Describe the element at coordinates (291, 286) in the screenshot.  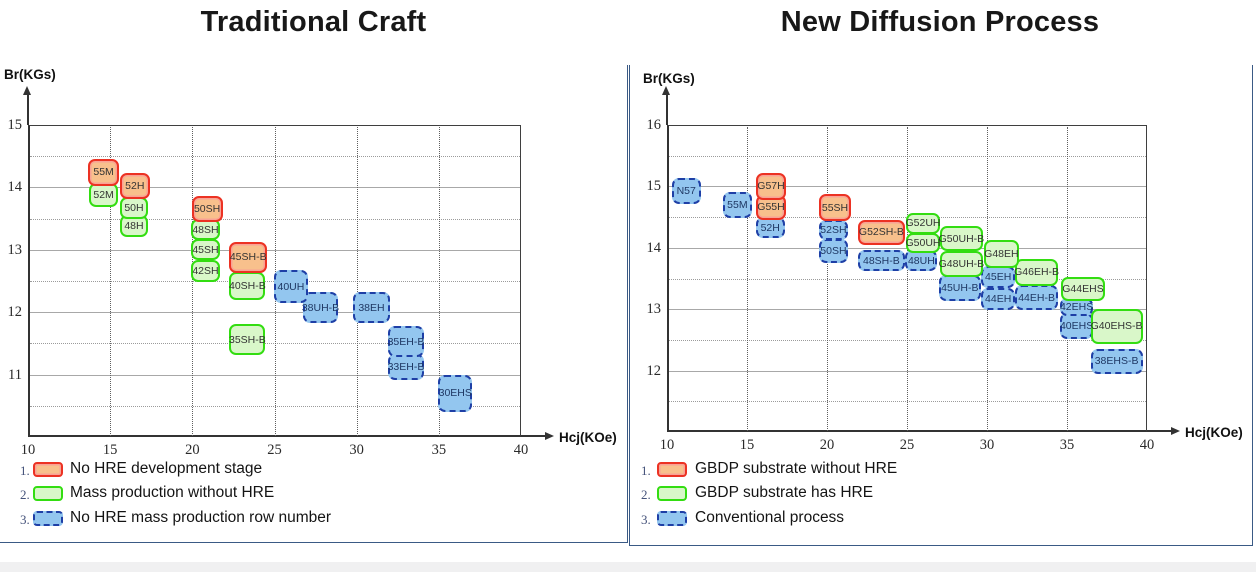
I see `grade-box-40uh: 40UH` at that location.